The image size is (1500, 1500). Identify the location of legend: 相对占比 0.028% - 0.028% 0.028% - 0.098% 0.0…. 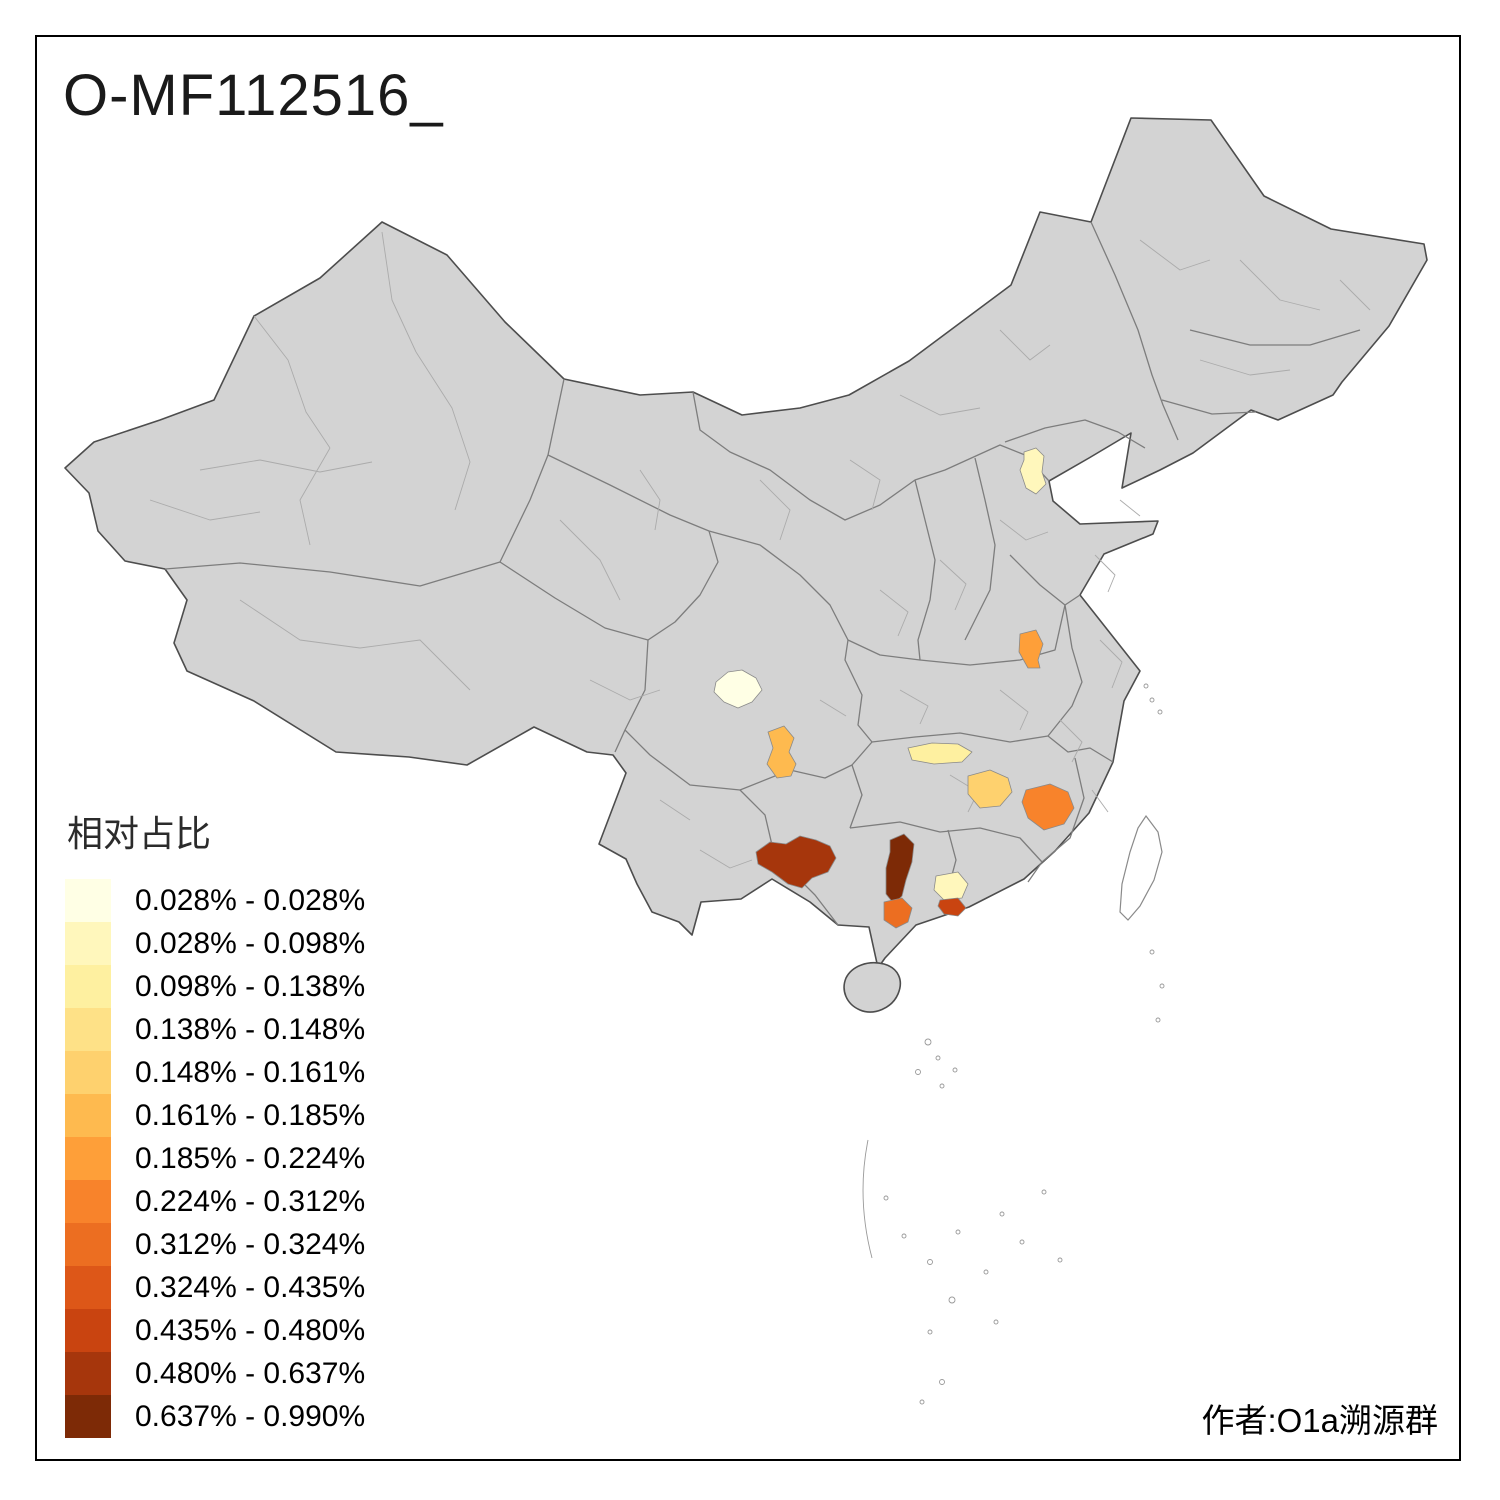
(215, 1121).